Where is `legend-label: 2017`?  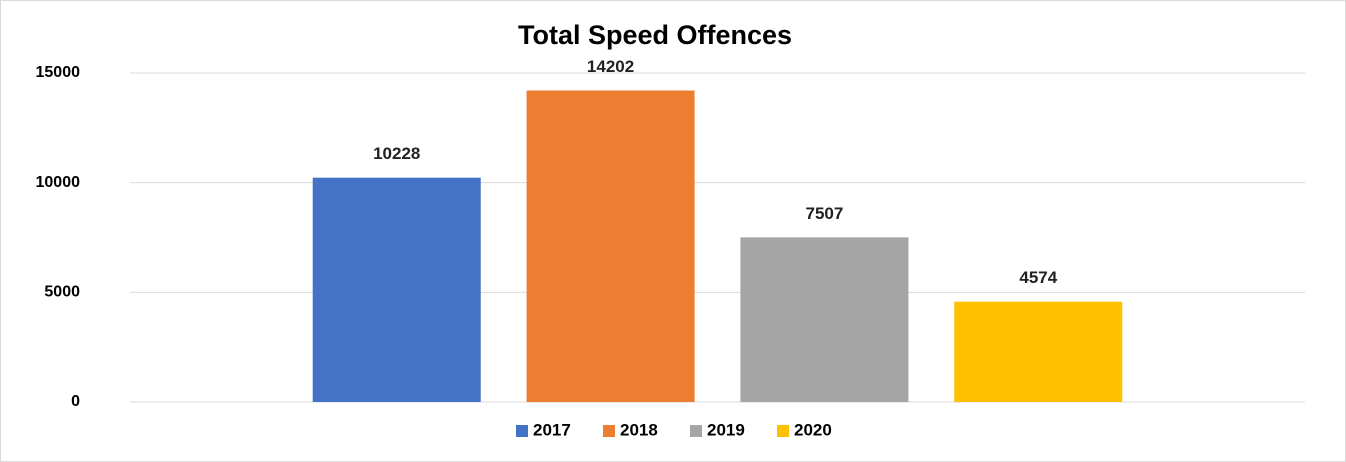
legend-label: 2017 is located at coordinates (552, 429).